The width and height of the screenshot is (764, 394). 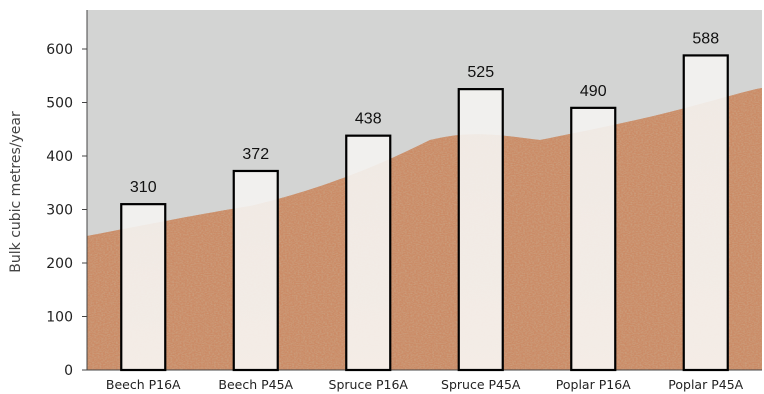 I want to click on y-axis-ticks: 0 100 200 300 400 500 600, so click(x=66, y=210).